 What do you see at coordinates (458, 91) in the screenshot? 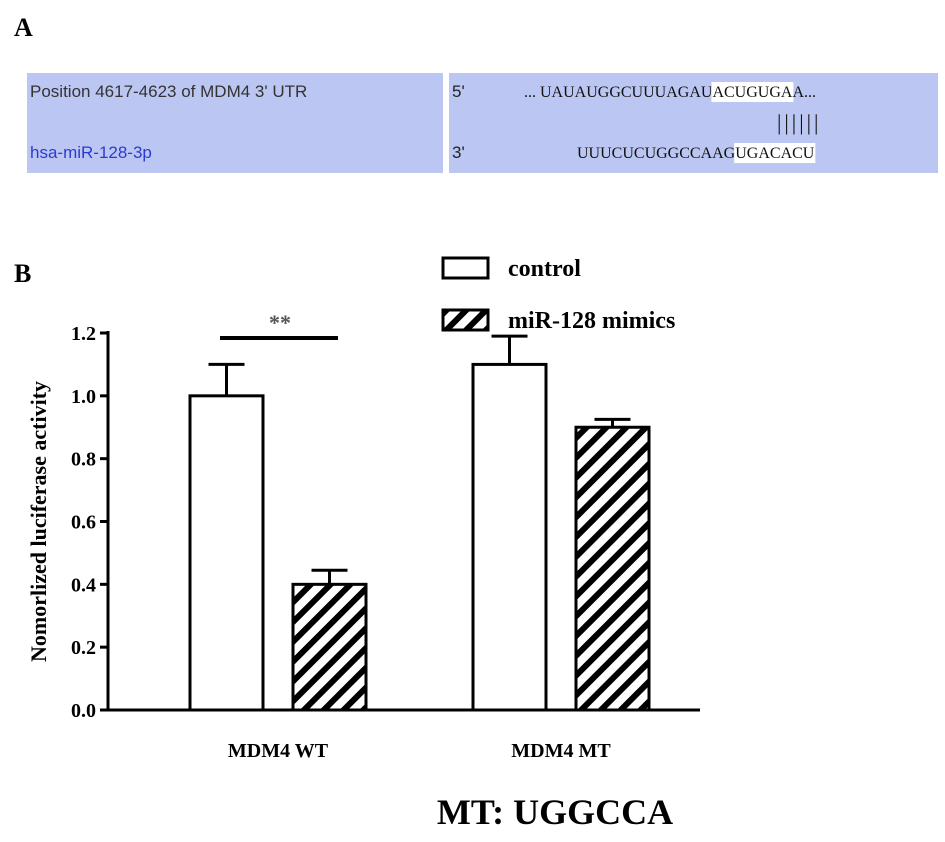
I see `strand-end: 5'` at bounding box center [458, 91].